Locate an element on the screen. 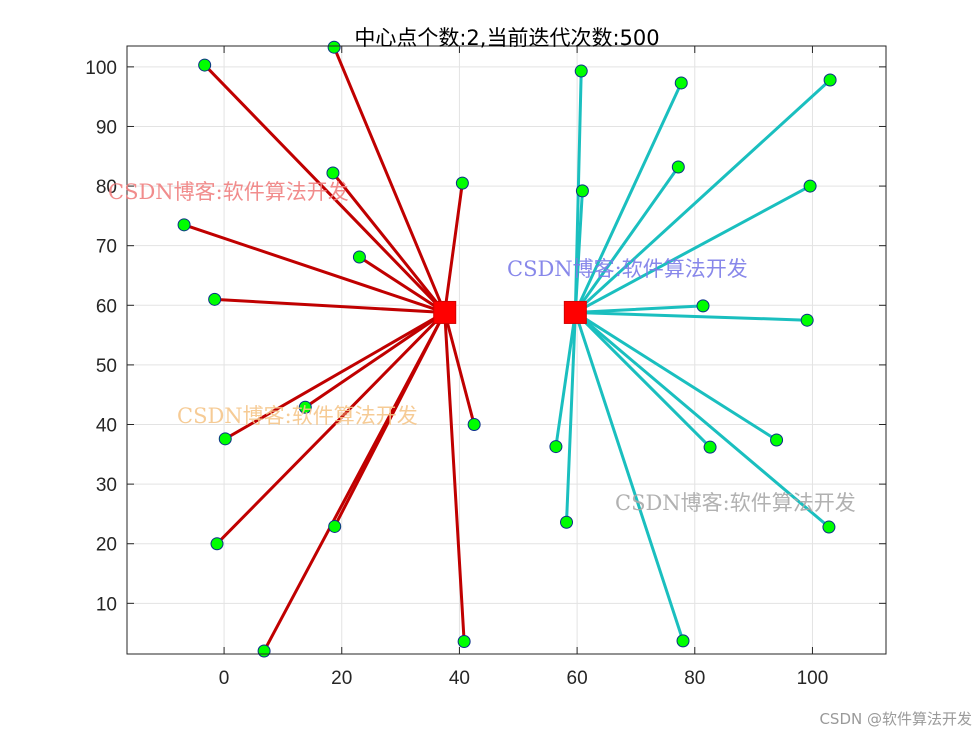 The height and width of the screenshot is (735, 980). cluster-centers is located at coordinates (510, 312).